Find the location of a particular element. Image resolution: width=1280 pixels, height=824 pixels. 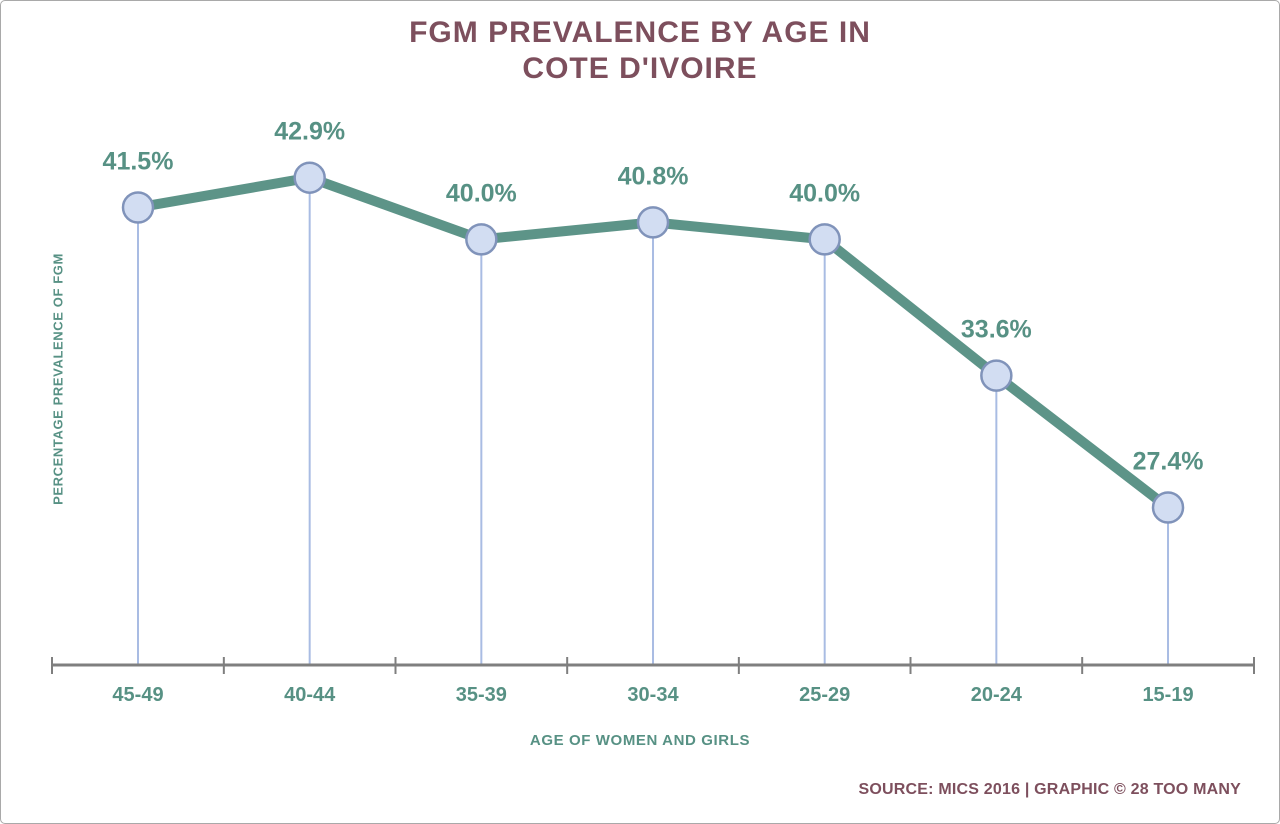

chart-title: FGM PREVALENCE BY AGE IN COTE D'IVOIRE is located at coordinates (640, 50).